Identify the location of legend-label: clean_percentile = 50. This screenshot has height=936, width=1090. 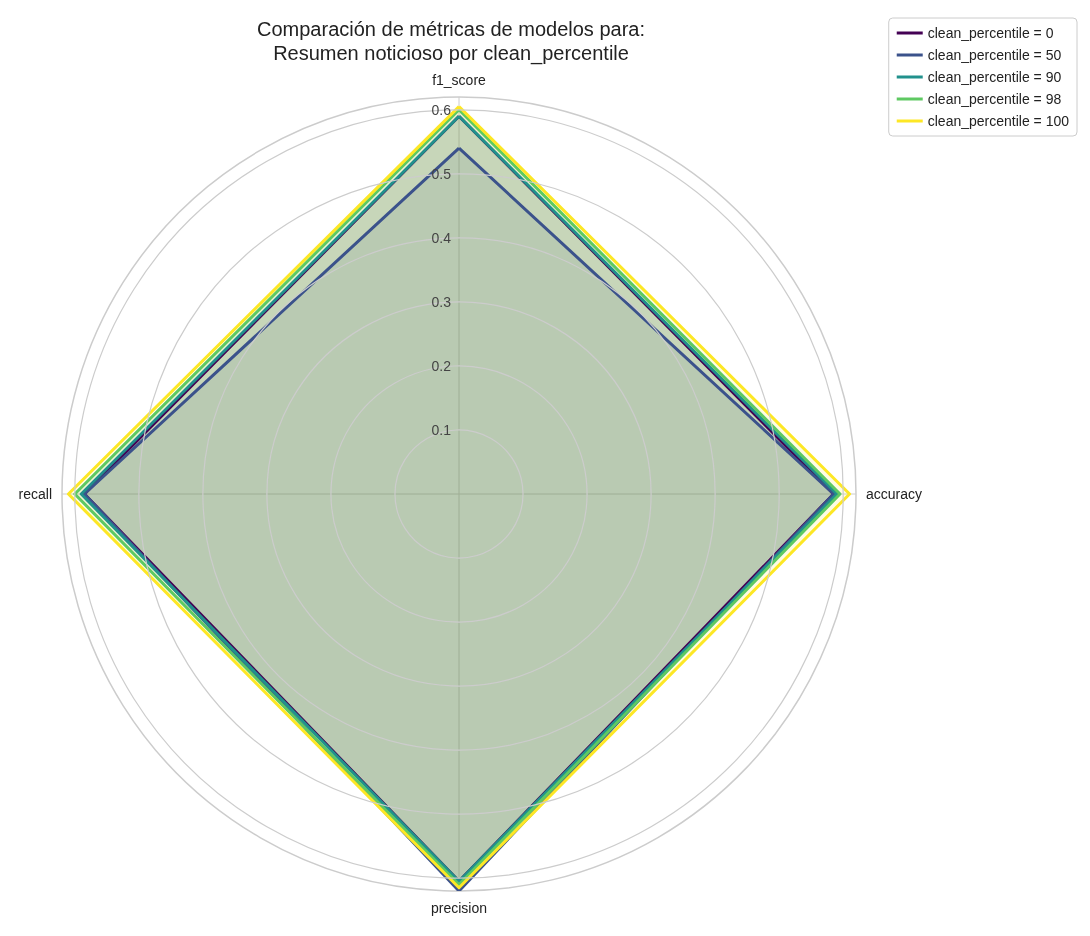
(994, 55).